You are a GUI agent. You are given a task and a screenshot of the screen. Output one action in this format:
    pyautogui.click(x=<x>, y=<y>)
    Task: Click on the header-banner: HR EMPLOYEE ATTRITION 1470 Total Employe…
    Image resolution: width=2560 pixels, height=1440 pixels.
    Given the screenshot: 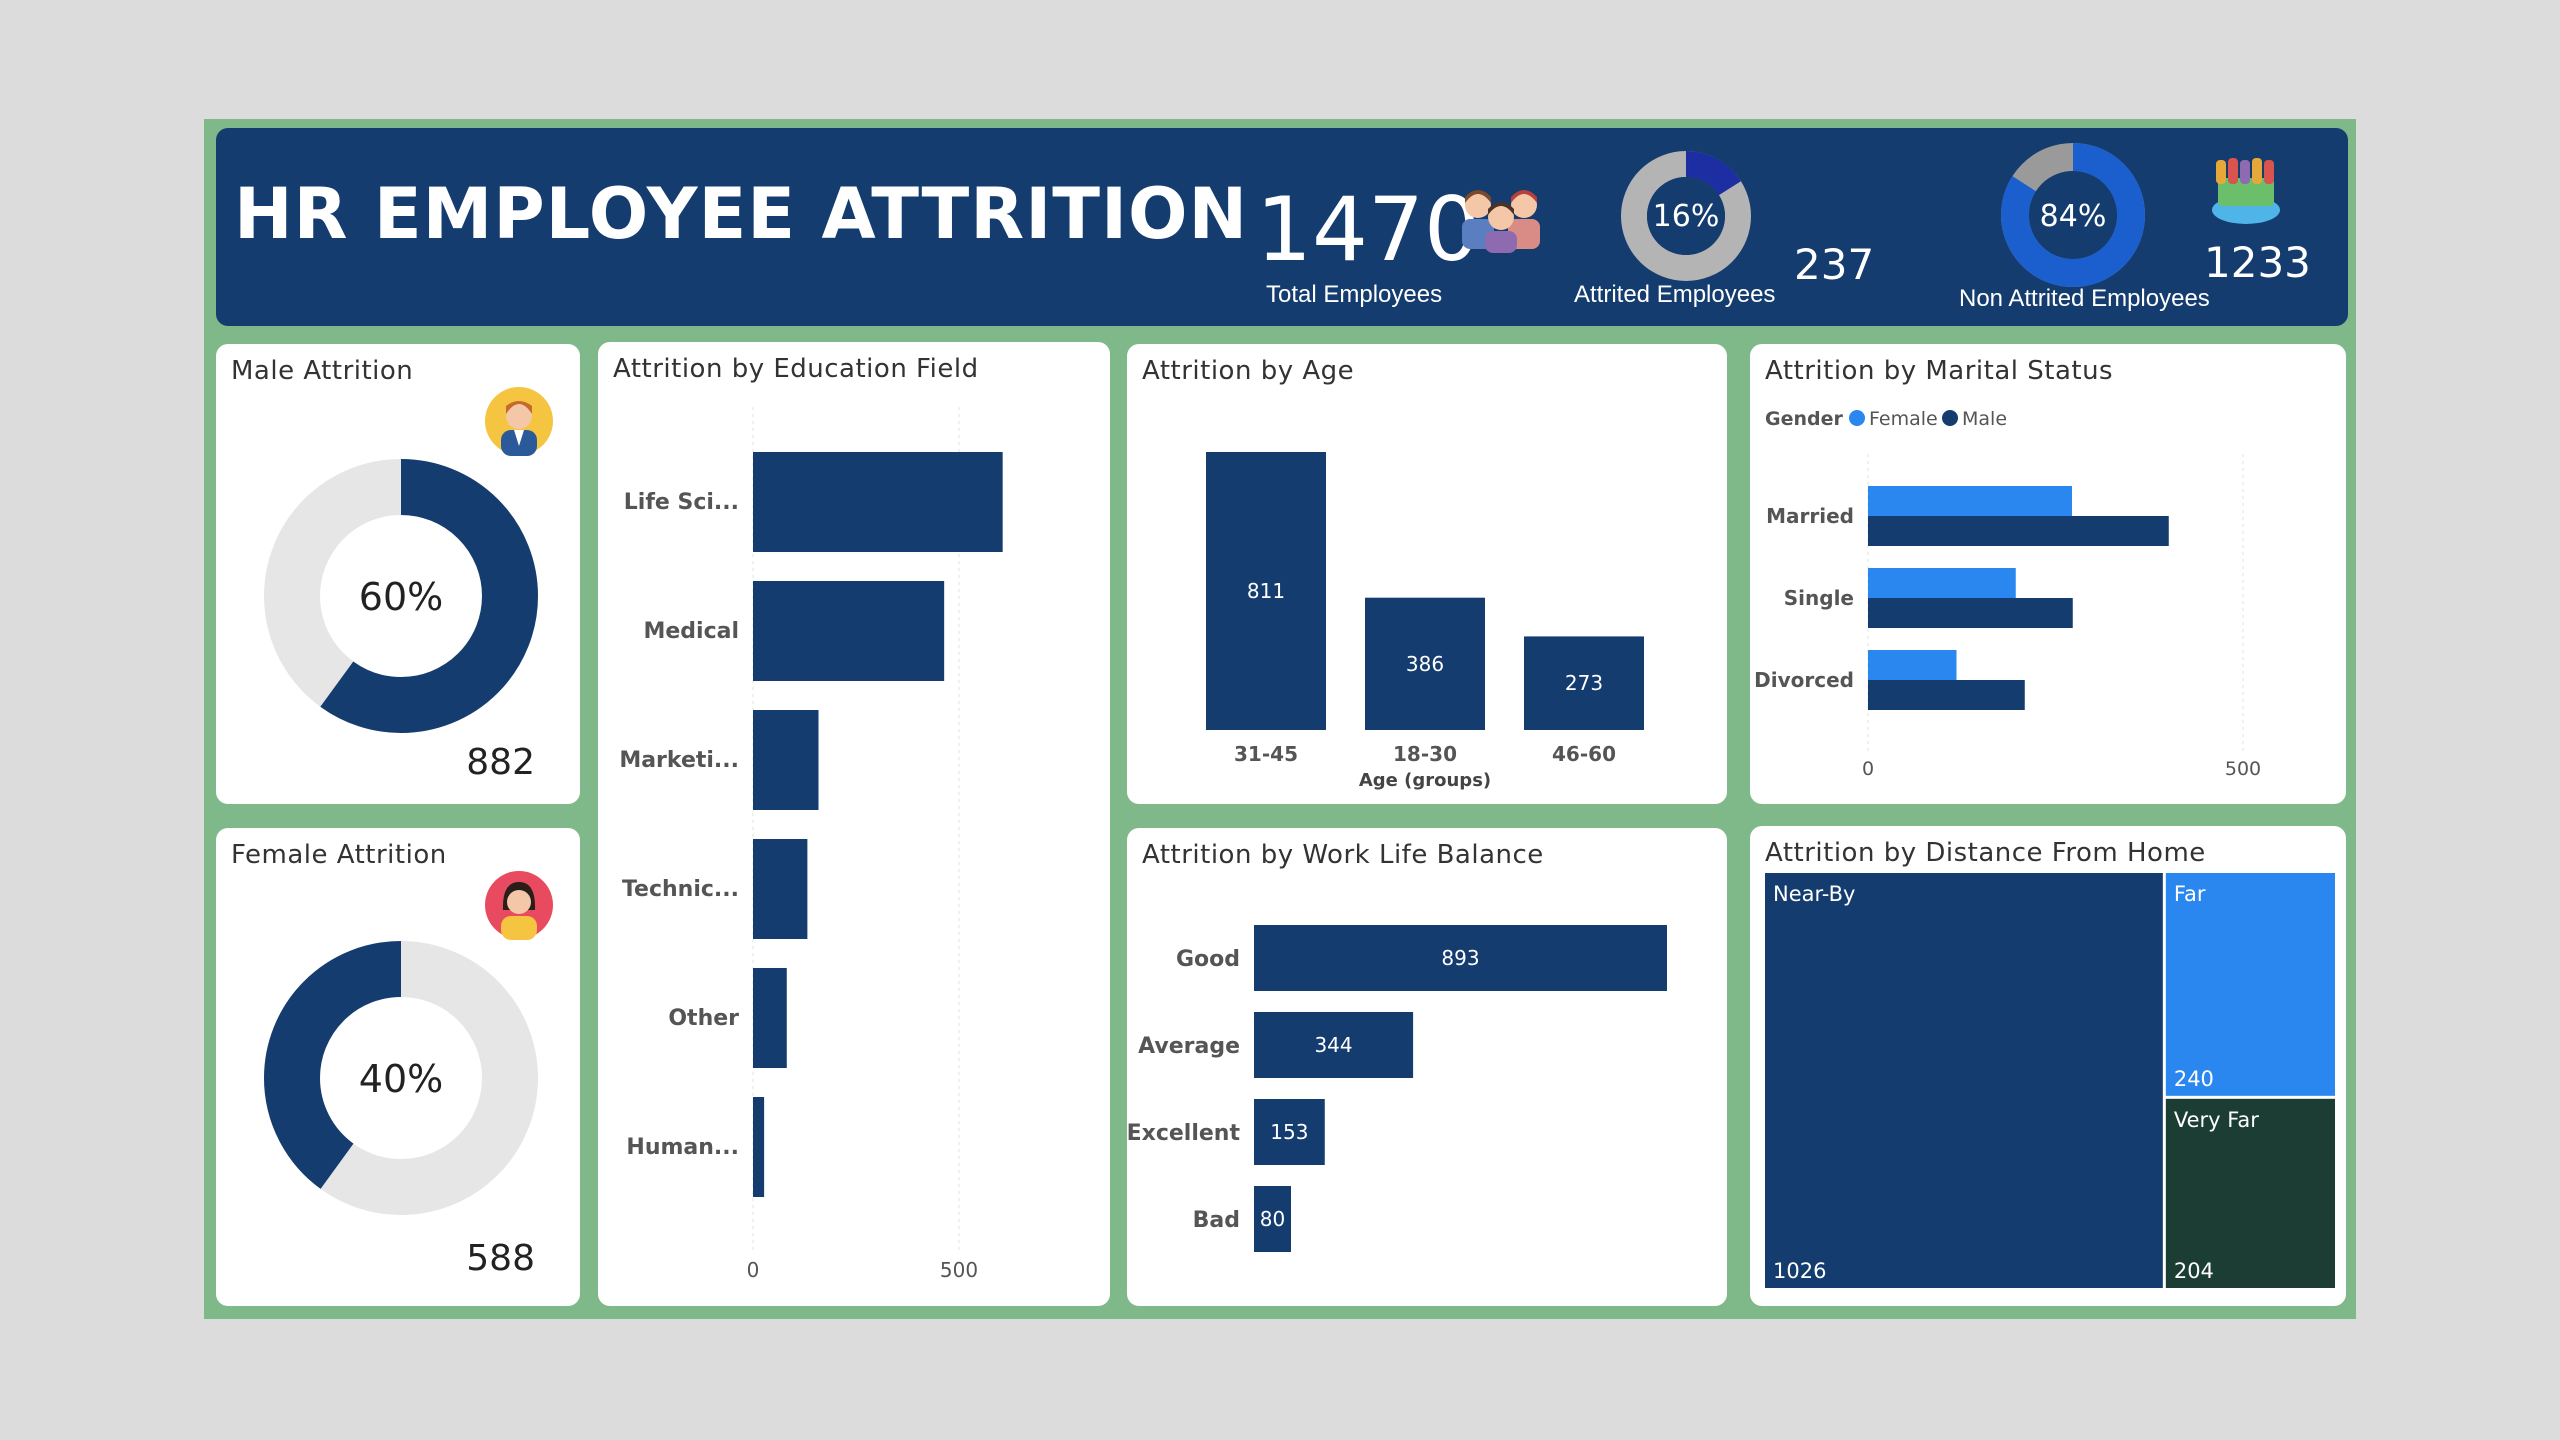 What is the action you would take?
    pyautogui.click(x=1282, y=227)
    